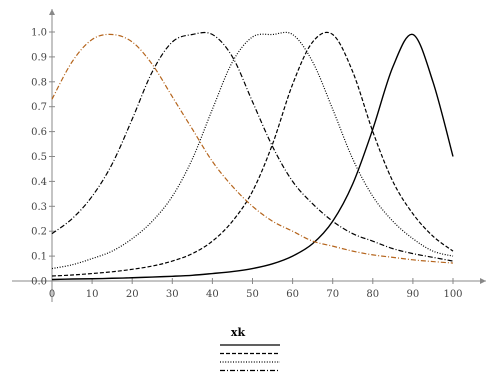 Image resolution: width=495 pixels, height=376 pixels. What do you see at coordinates (292, 294) in the screenshot?
I see `x-tick-label: 60` at bounding box center [292, 294].